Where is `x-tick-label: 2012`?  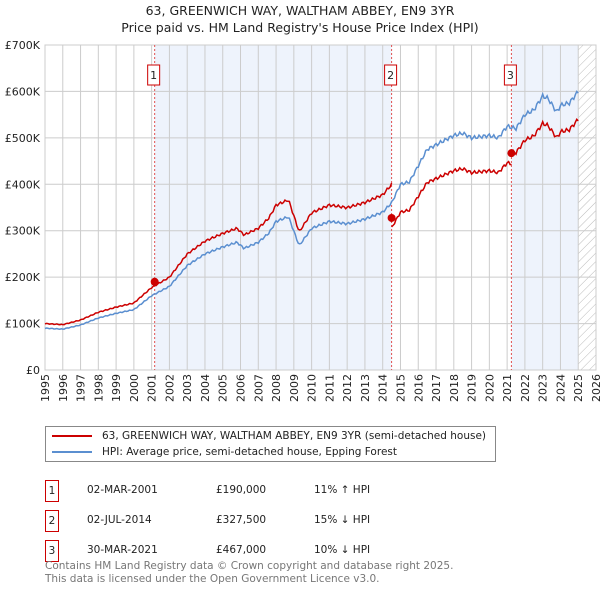 x-tick-label: 2012 is located at coordinates (347, 388).